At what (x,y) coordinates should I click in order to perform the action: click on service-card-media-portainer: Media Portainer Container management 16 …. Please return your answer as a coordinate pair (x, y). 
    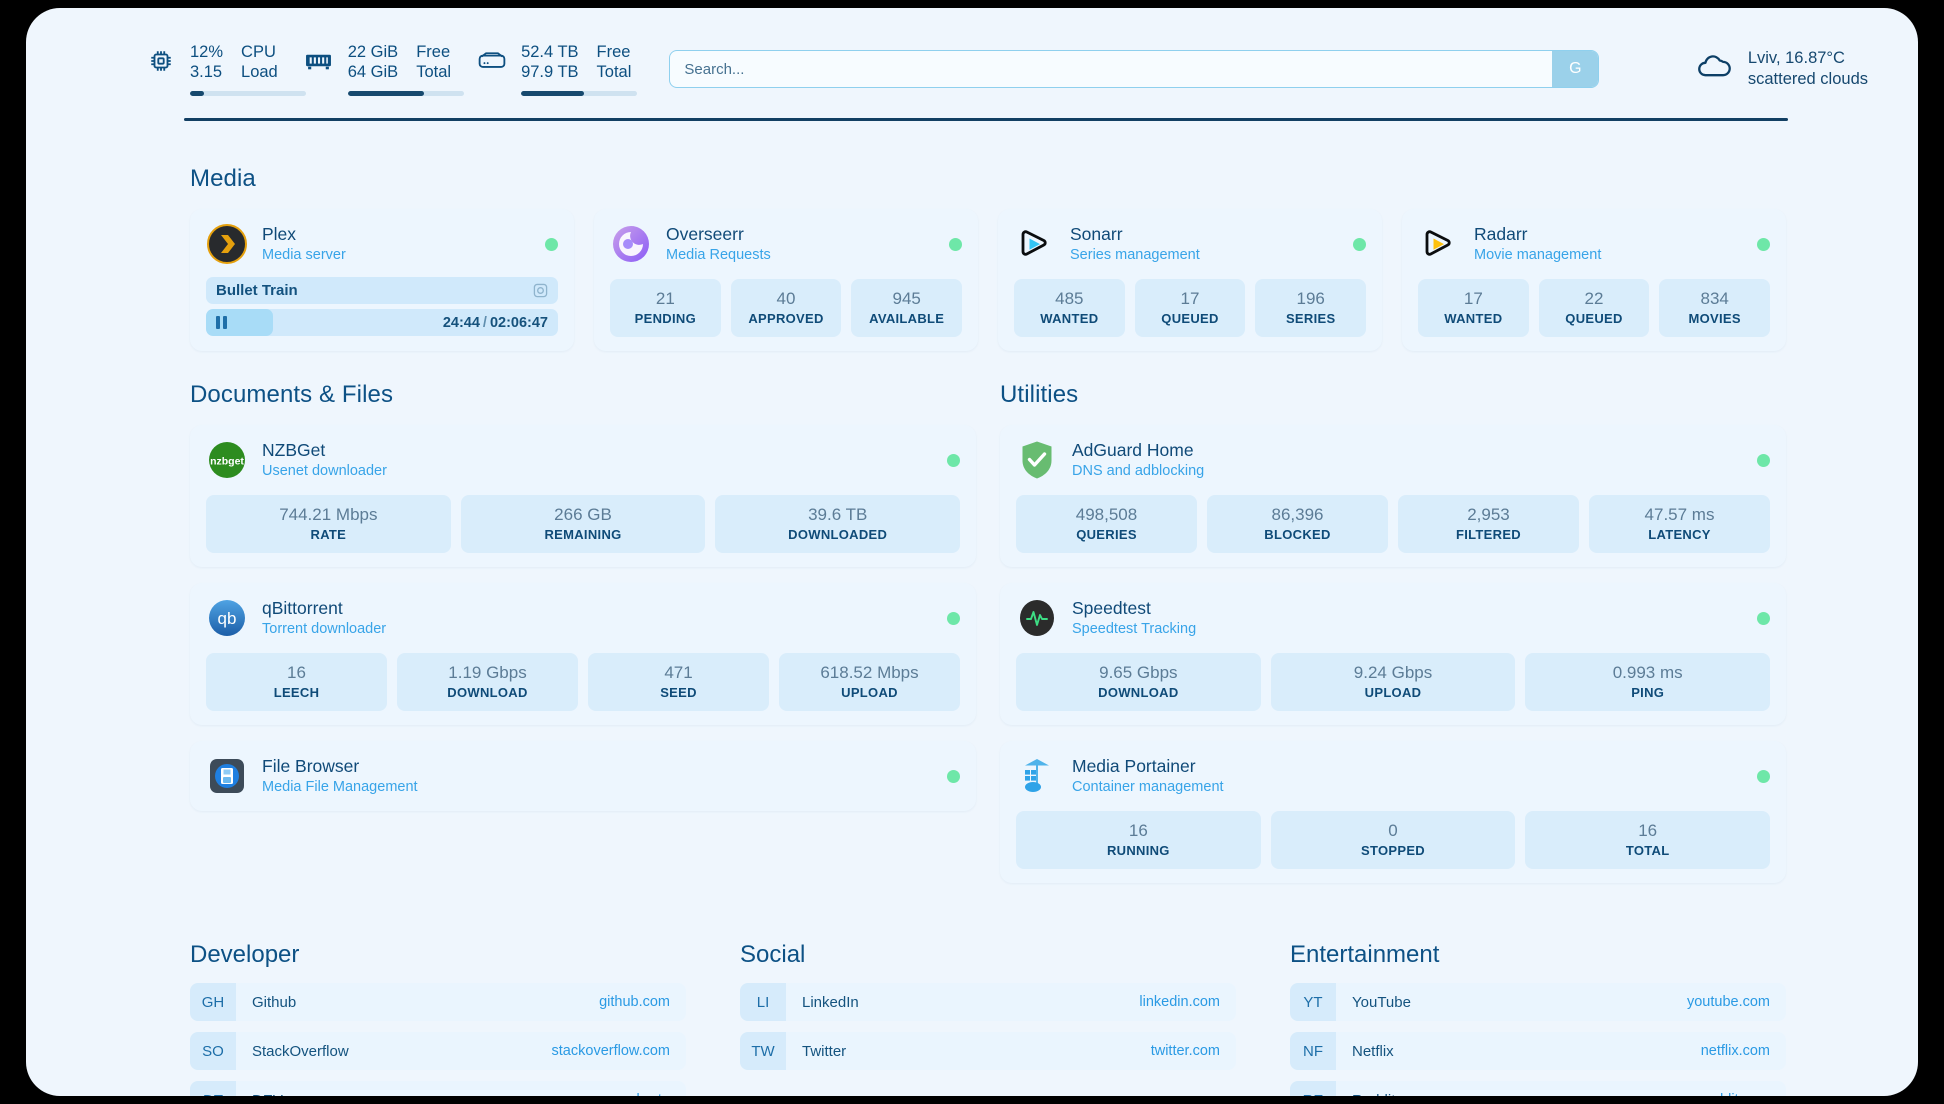
    Looking at the image, I should click on (1393, 812).